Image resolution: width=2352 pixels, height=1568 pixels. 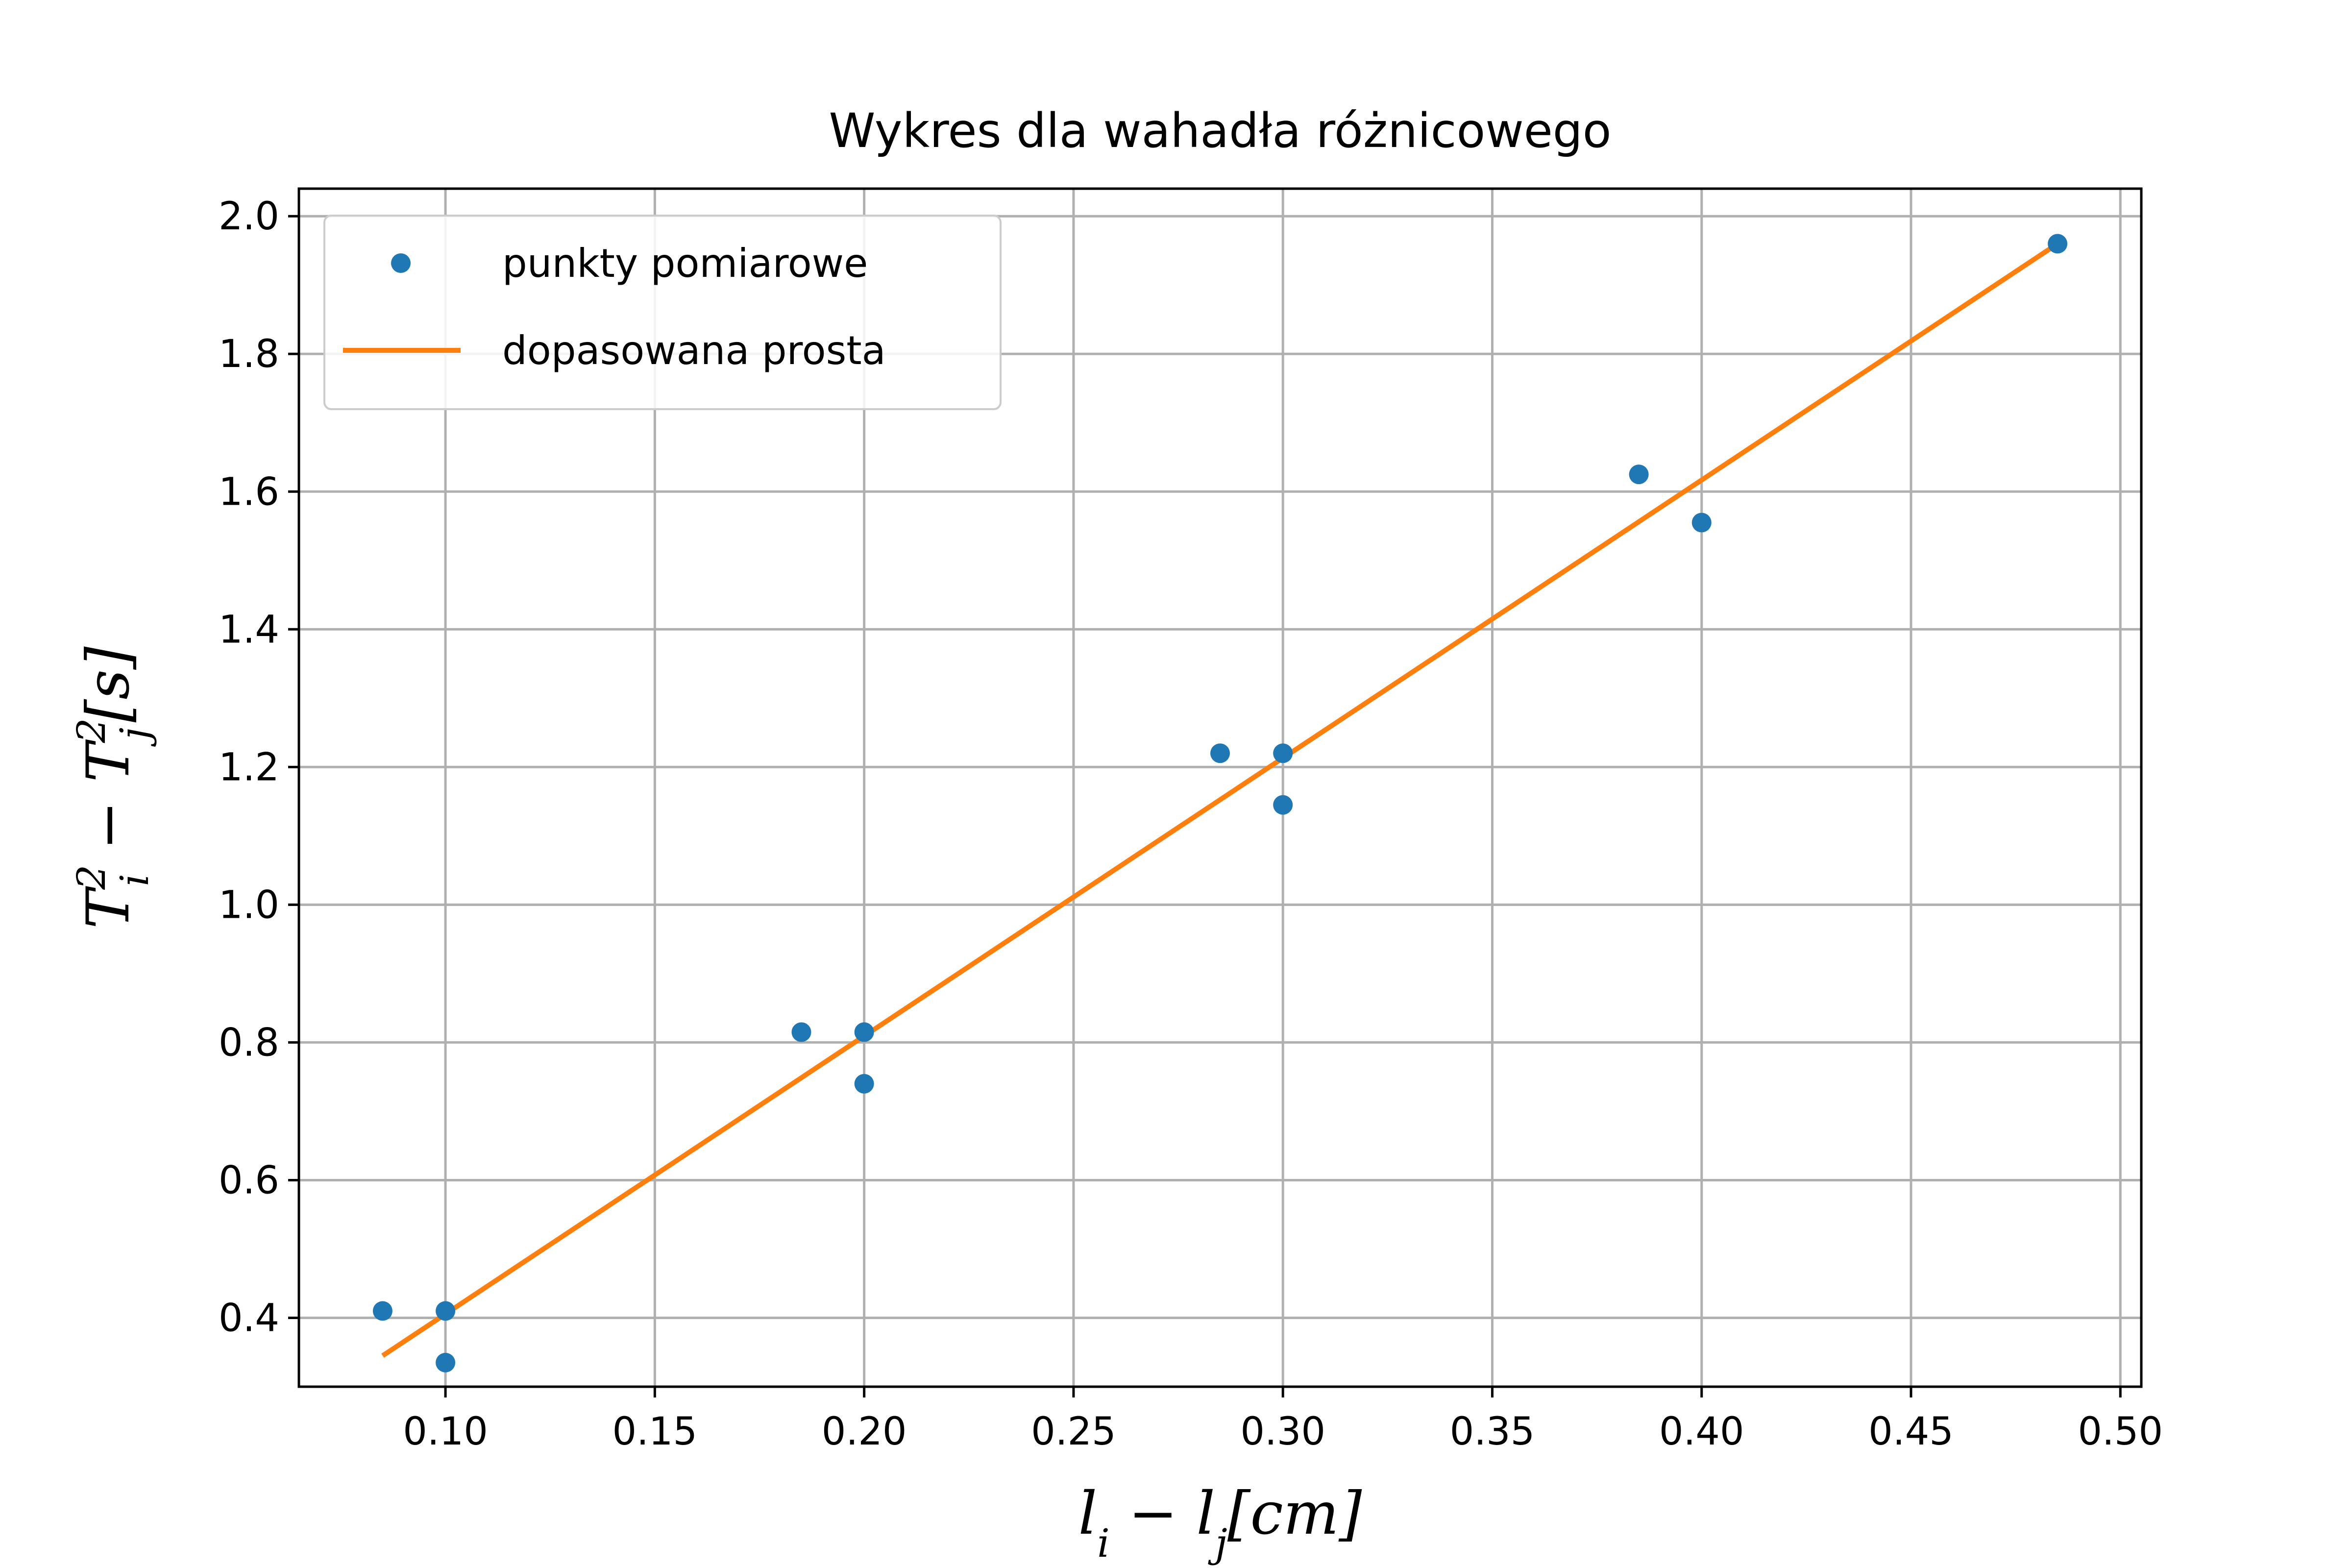 I want to click on y-tick-label: 0.6, so click(x=249, y=1180).